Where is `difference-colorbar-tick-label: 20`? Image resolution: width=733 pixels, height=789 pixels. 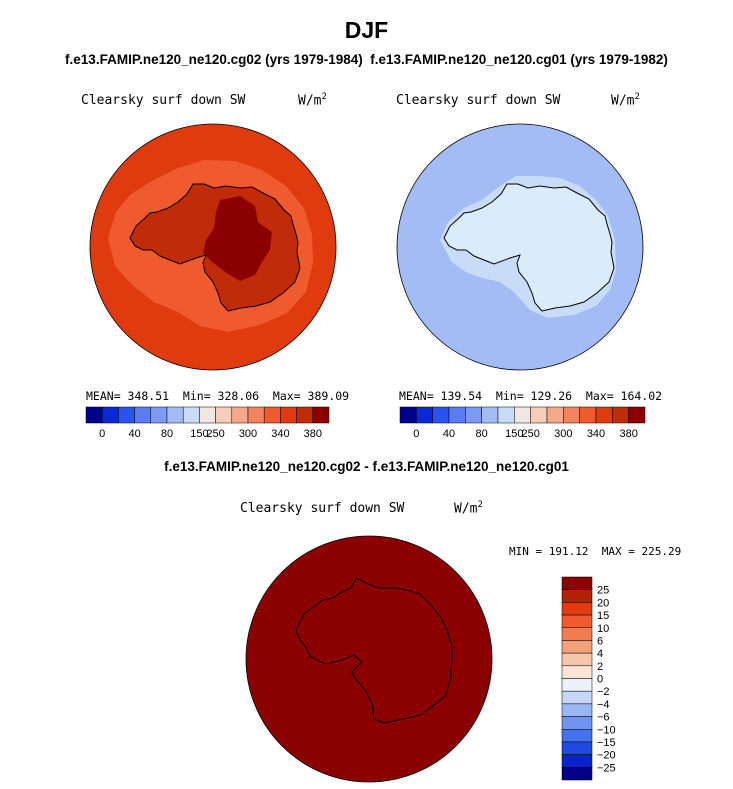
difference-colorbar-tick-label: 20 is located at coordinates (603, 603).